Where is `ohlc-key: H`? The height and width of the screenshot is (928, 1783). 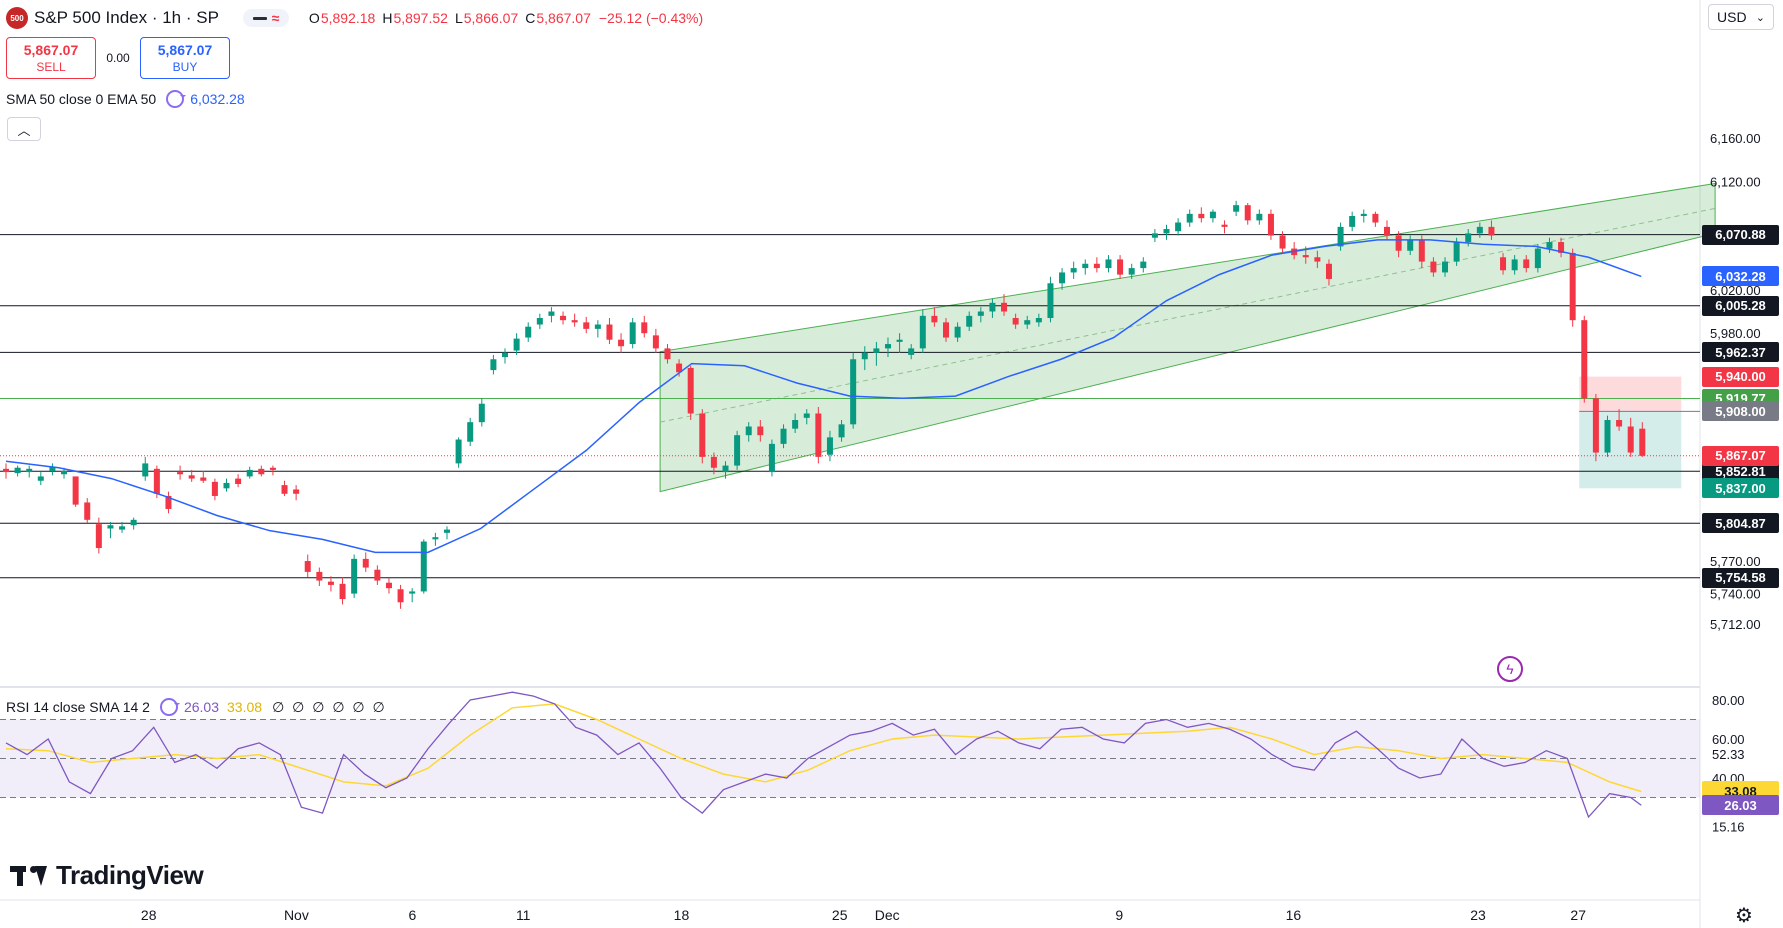
ohlc-key: H is located at coordinates (387, 18).